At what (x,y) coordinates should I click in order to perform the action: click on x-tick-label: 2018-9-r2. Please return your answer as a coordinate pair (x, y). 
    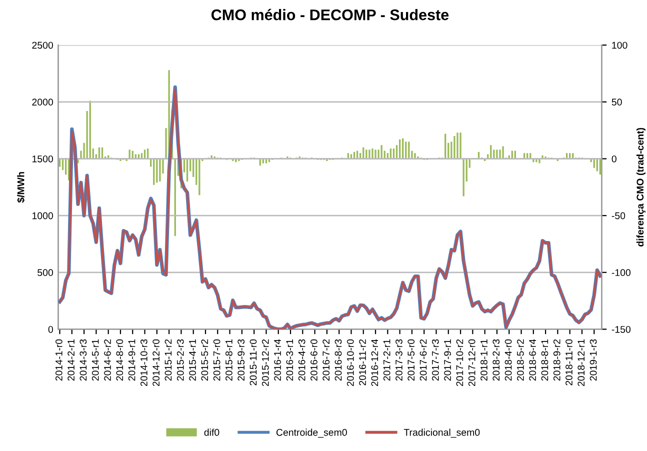
    Looking at the image, I should click on (556, 360).